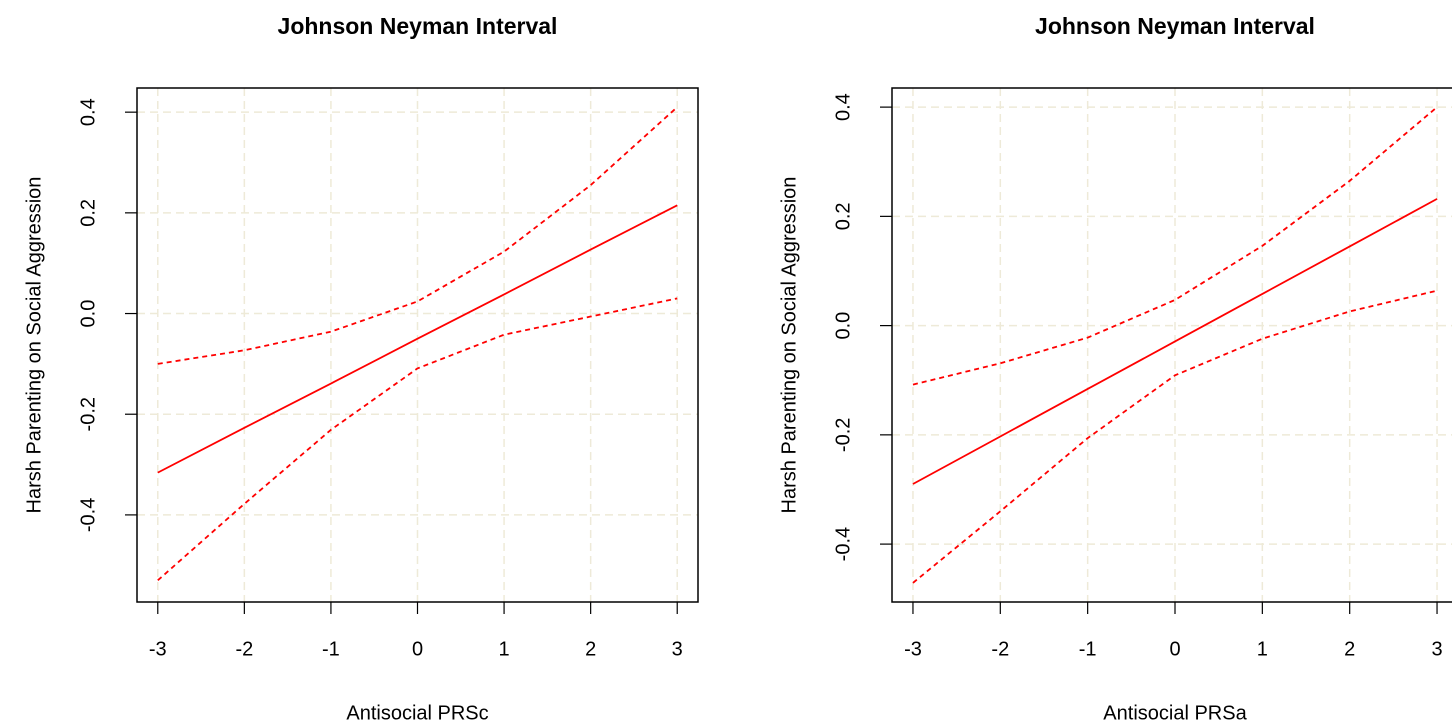 The image size is (1452, 726). I want to click on x-axis-title: Antisocial PRSa, so click(1175, 713).